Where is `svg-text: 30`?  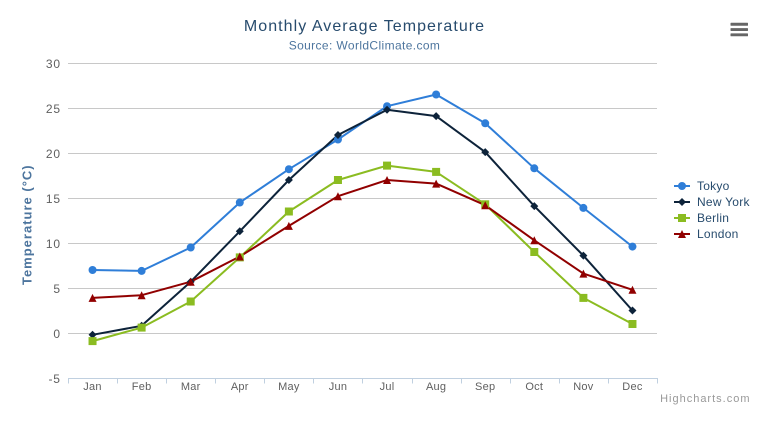
svg-text: 30 is located at coordinates (53, 64).